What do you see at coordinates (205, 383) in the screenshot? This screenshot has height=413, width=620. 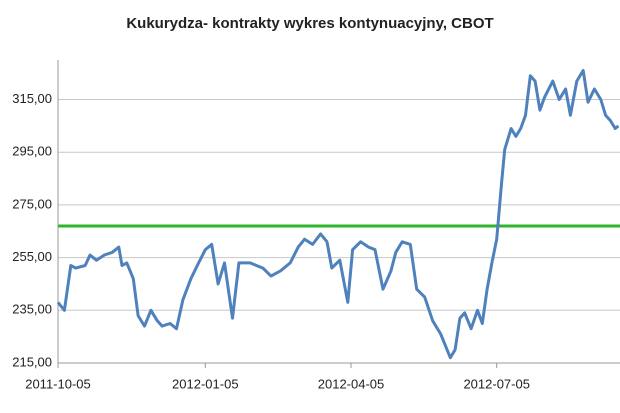 I see `x-tick-label: 2012-01-05` at bounding box center [205, 383].